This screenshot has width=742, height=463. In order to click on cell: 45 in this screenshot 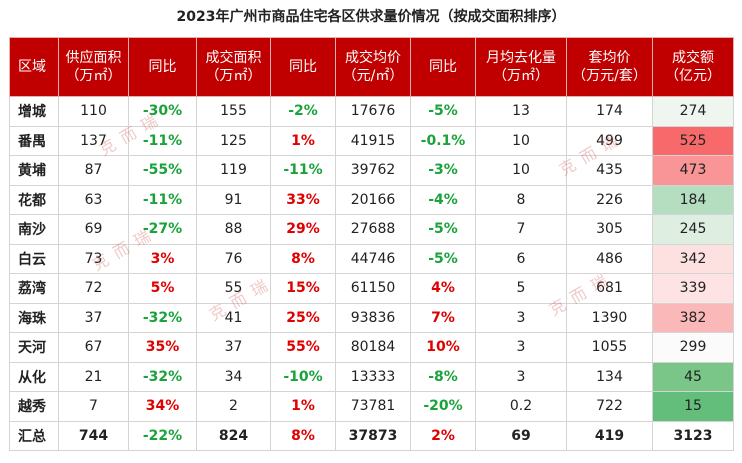, I will do `click(693, 376)`.